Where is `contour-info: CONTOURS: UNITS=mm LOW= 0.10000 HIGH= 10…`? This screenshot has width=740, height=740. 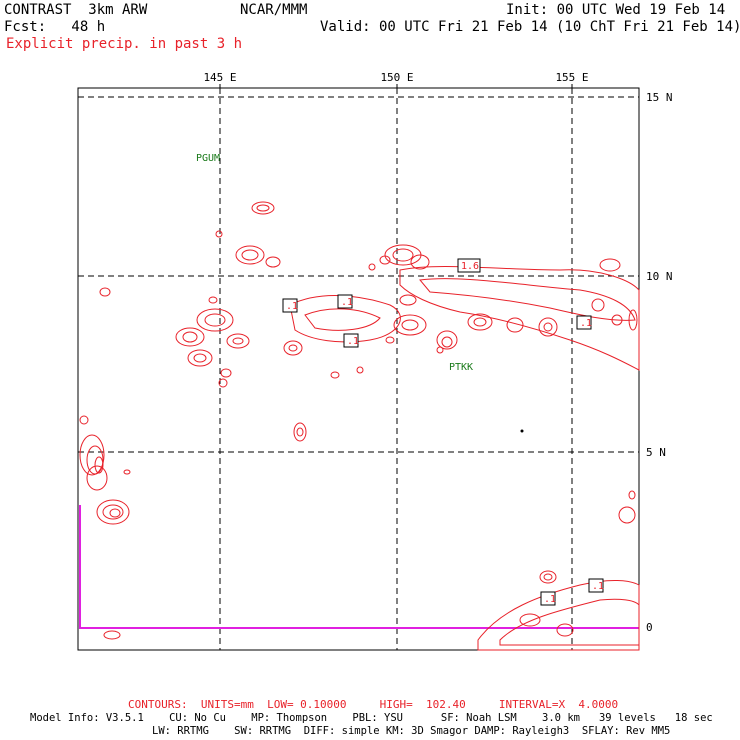
contour-info: CONTOURS: UNITS=mm LOW= 0.10000 HIGH= 10… is located at coordinates (373, 704).